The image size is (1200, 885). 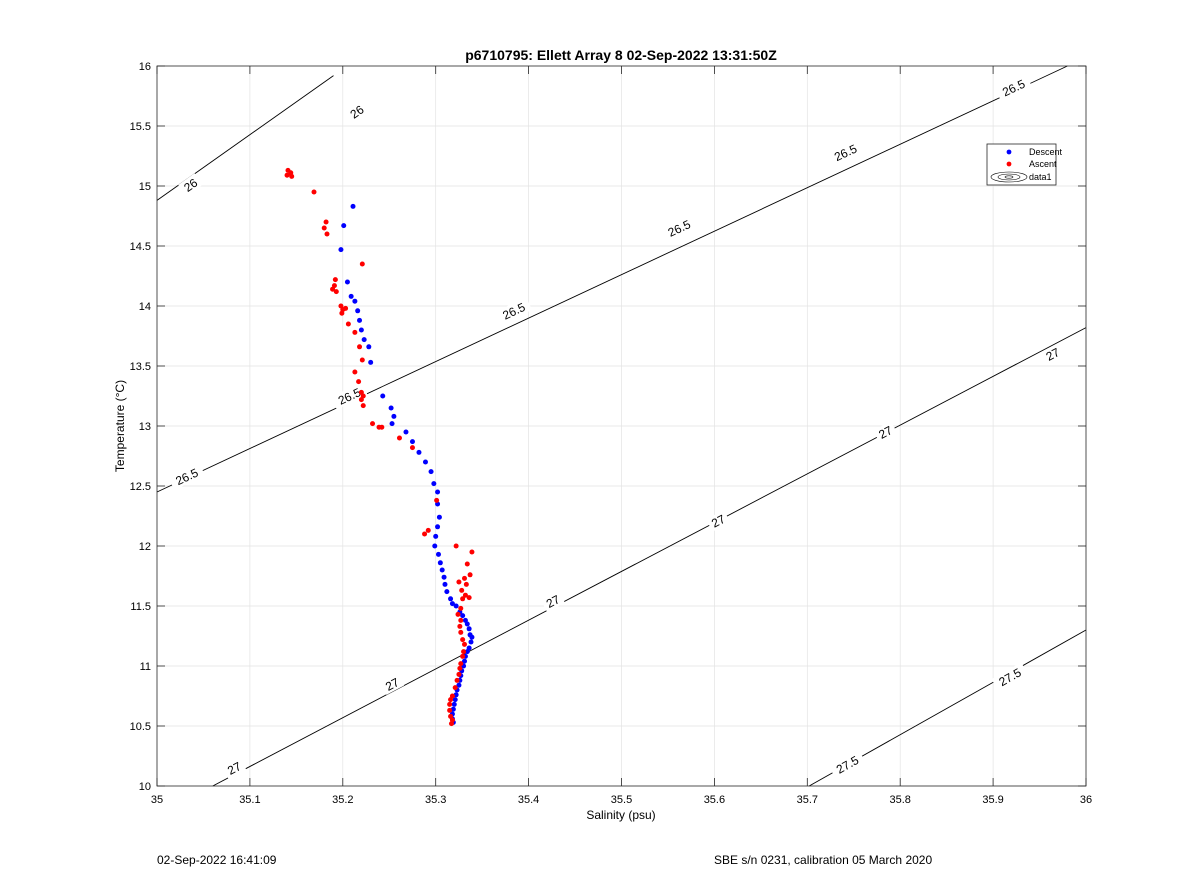 What do you see at coordinates (140, 607) in the screenshot?
I see `y-tick-label: 11.5` at bounding box center [140, 607].